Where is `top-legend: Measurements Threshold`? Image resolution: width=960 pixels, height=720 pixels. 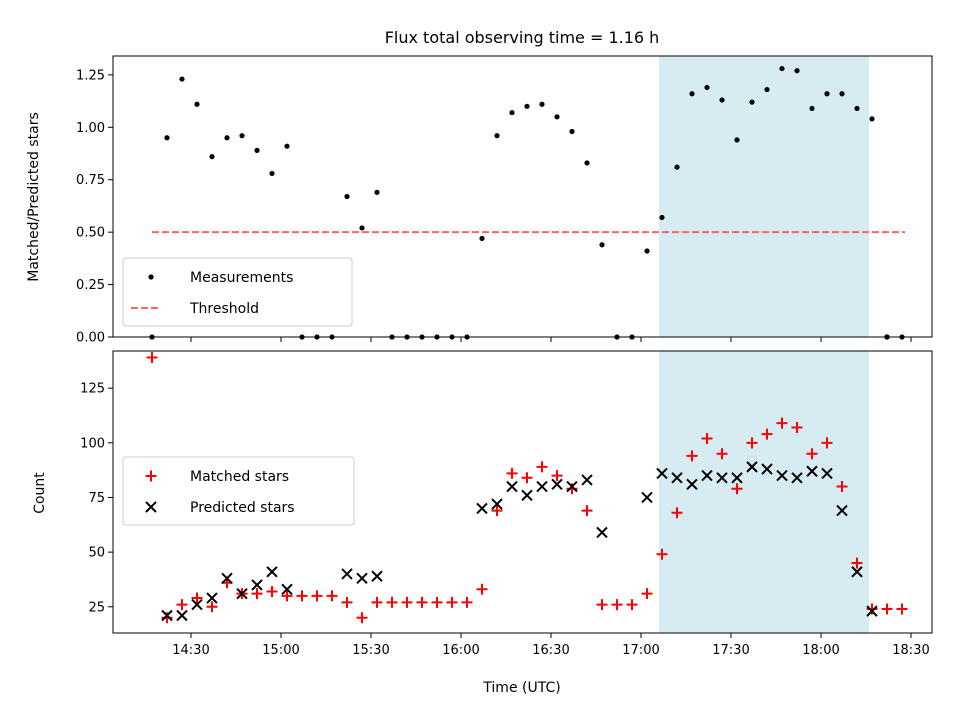 top-legend: Measurements Threshold is located at coordinates (237, 292).